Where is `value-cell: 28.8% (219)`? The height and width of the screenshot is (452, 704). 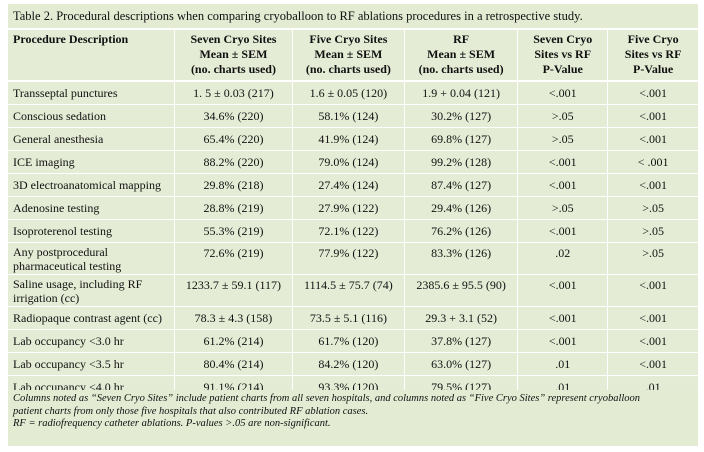
value-cell: 28.8% (219) is located at coordinates (233, 208).